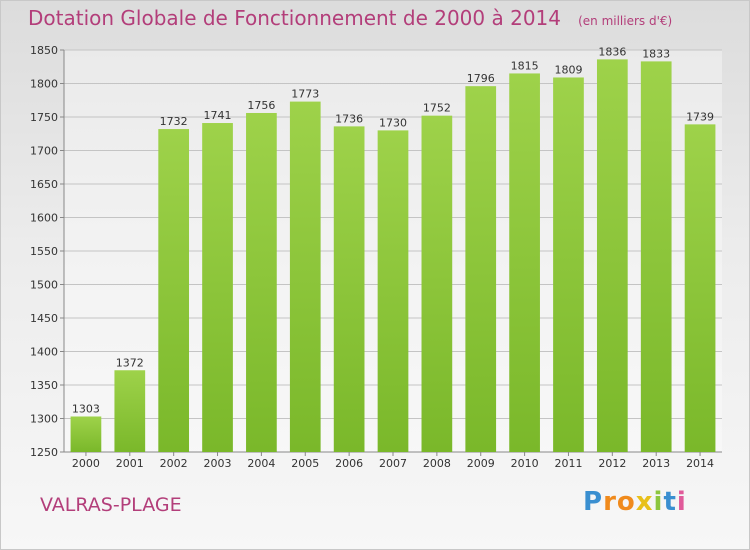 Image resolution: width=750 pixels, height=550 pixels. I want to click on data-label: 1796, so click(481, 78).